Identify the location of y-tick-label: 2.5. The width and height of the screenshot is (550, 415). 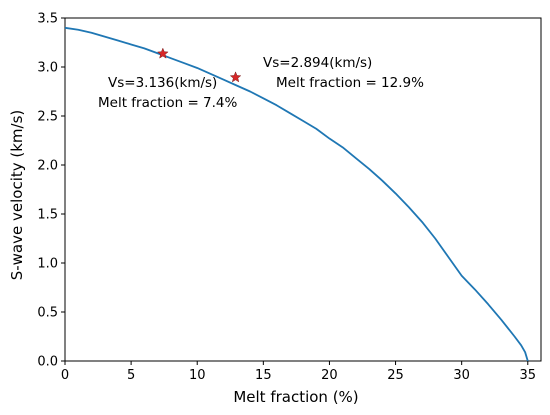
(47, 117).